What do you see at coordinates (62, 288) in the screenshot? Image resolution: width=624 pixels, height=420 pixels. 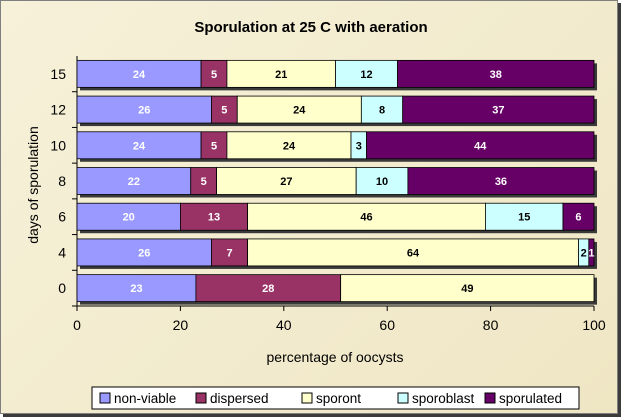 I see `y-tick-label: 0` at bounding box center [62, 288].